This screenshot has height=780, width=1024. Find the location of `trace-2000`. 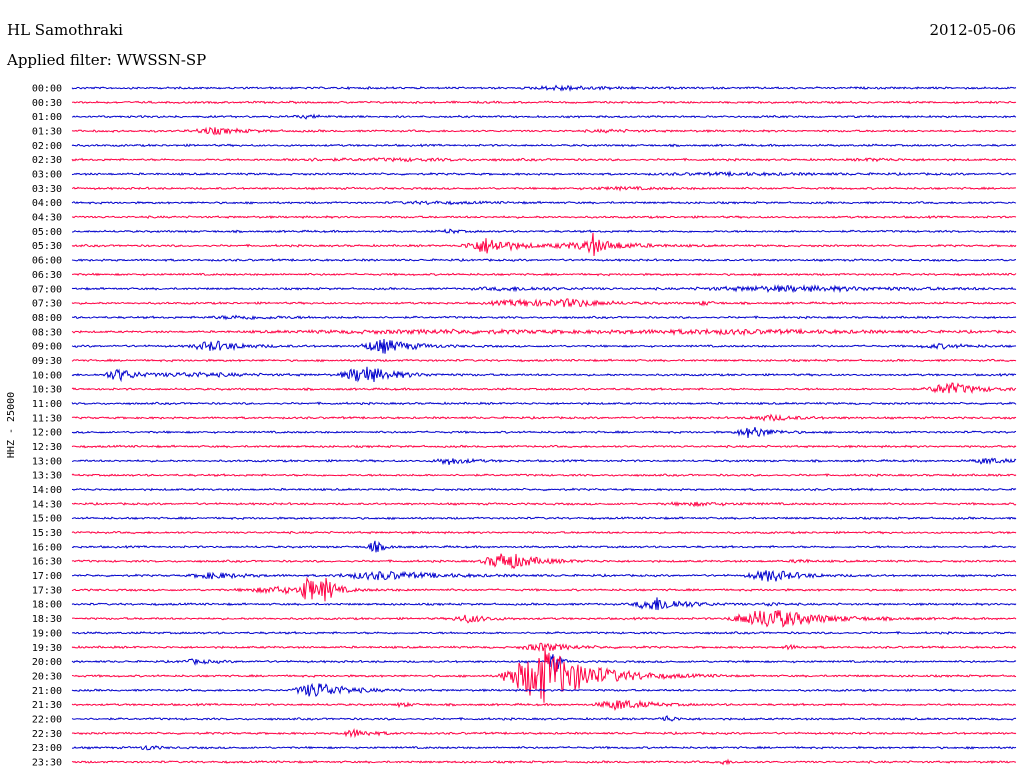

trace-2000 is located at coordinates (544, 665).